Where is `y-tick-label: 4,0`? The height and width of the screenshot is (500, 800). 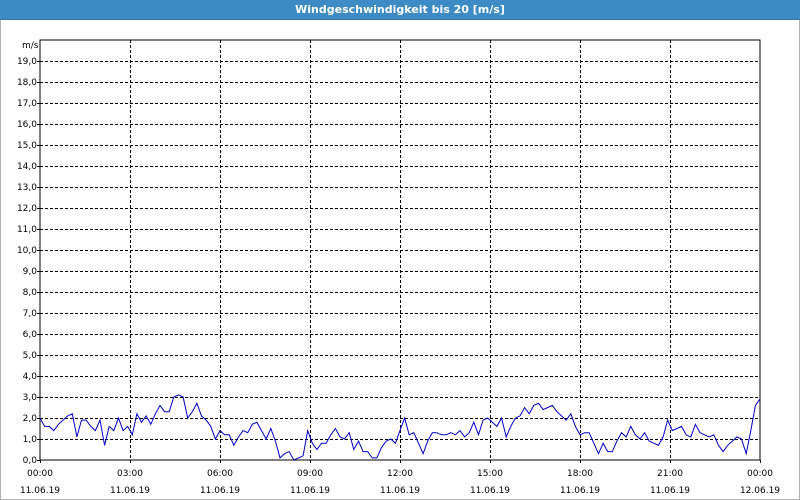
y-tick-label: 4,0 is located at coordinates (30, 377).